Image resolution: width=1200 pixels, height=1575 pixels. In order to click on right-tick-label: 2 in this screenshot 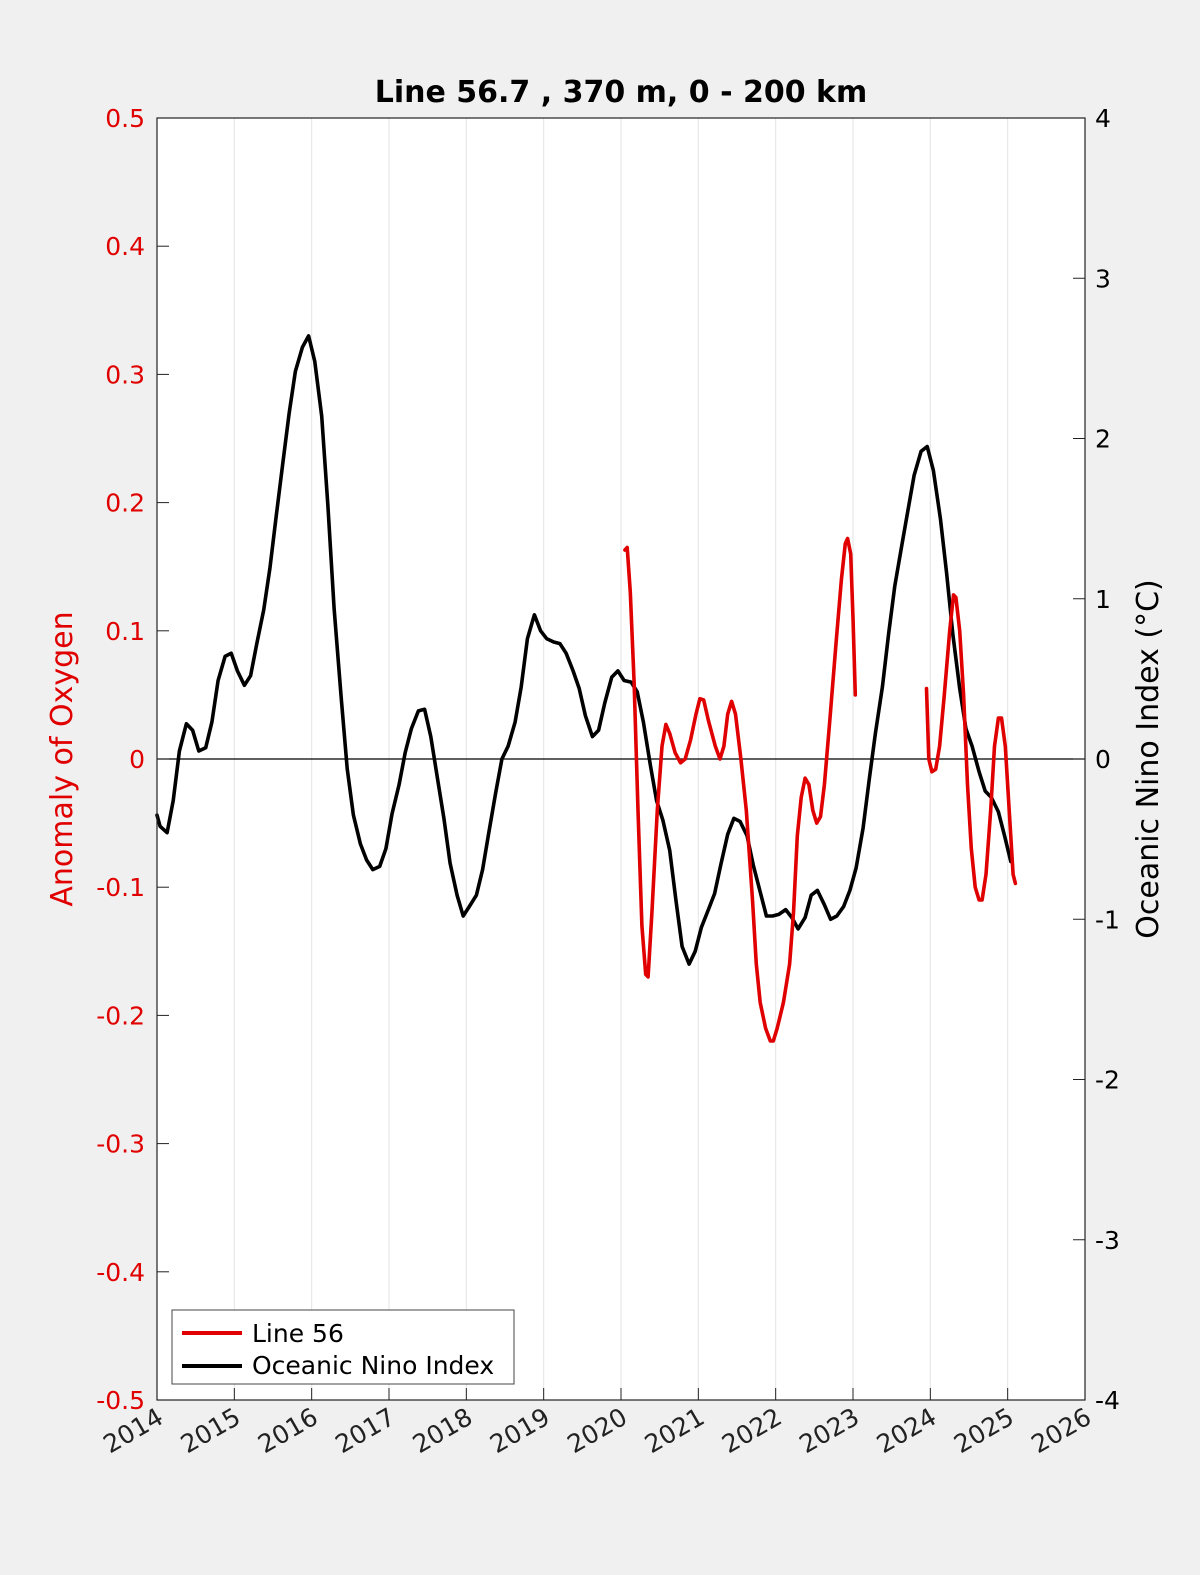, I will do `click(1103, 439)`.